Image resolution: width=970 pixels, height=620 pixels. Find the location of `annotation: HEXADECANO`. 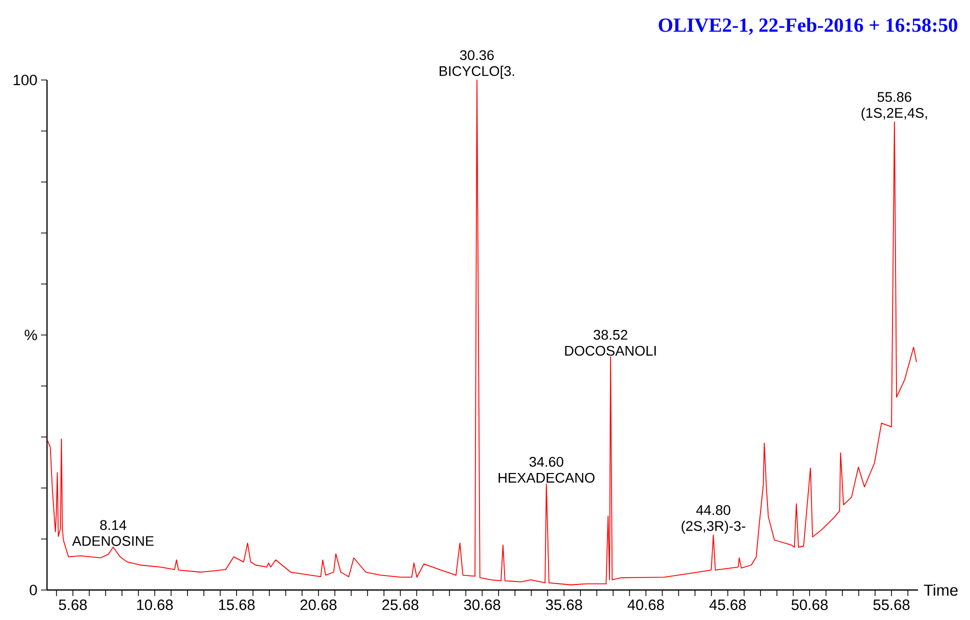

annotation: HEXADECANO is located at coordinates (546, 477).